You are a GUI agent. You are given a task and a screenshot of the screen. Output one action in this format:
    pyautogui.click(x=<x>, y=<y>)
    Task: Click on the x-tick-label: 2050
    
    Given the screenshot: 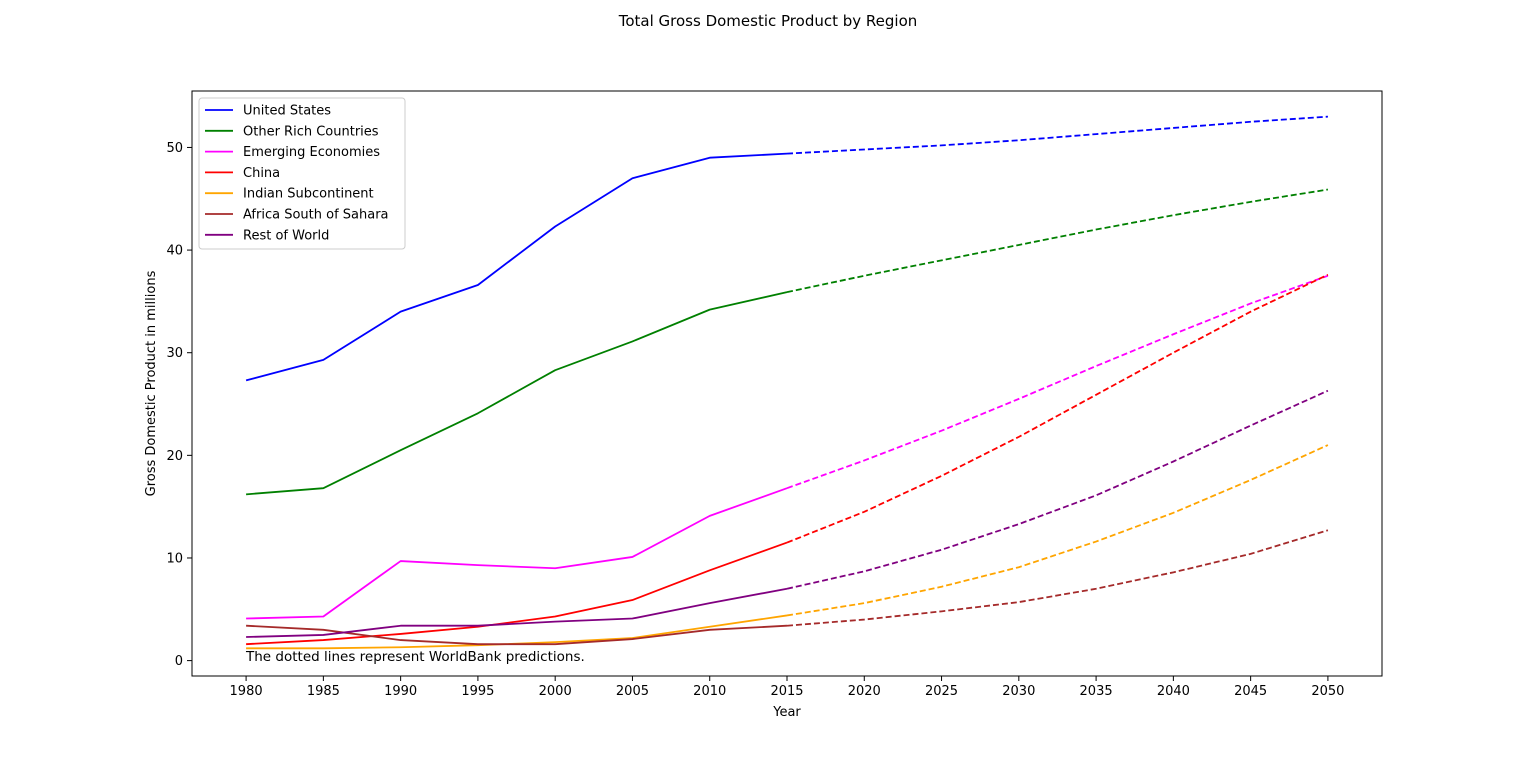 What is the action you would take?
    pyautogui.click(x=1327, y=691)
    